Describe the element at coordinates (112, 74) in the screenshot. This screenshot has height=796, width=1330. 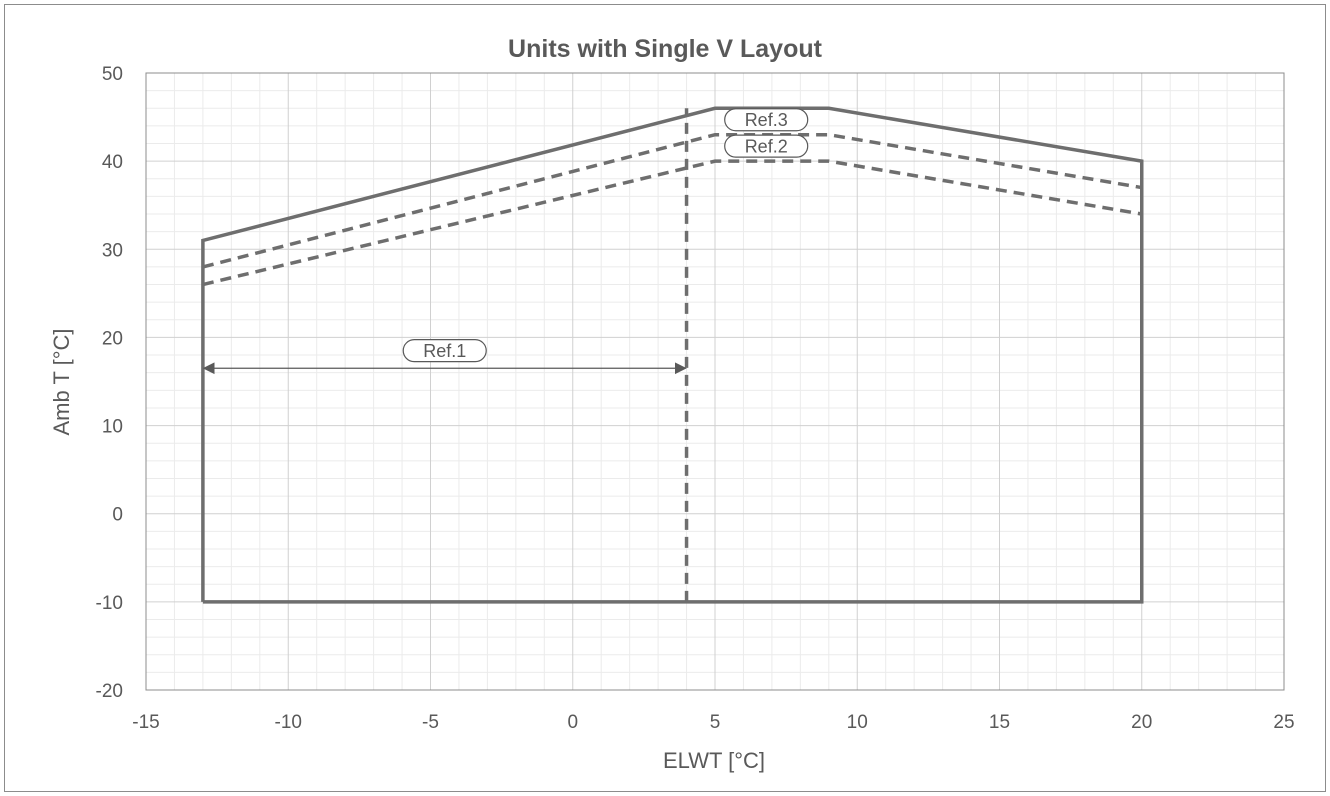
I see `y-tick-label: 50` at that location.